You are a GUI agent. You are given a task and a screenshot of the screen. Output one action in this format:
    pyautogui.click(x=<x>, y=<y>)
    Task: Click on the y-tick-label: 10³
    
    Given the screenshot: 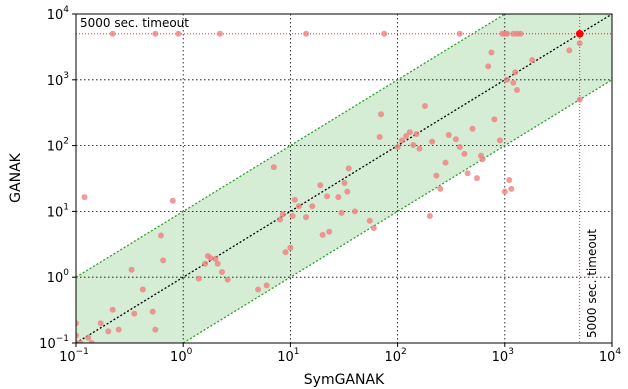 What is the action you would take?
    pyautogui.click(x=58, y=80)
    